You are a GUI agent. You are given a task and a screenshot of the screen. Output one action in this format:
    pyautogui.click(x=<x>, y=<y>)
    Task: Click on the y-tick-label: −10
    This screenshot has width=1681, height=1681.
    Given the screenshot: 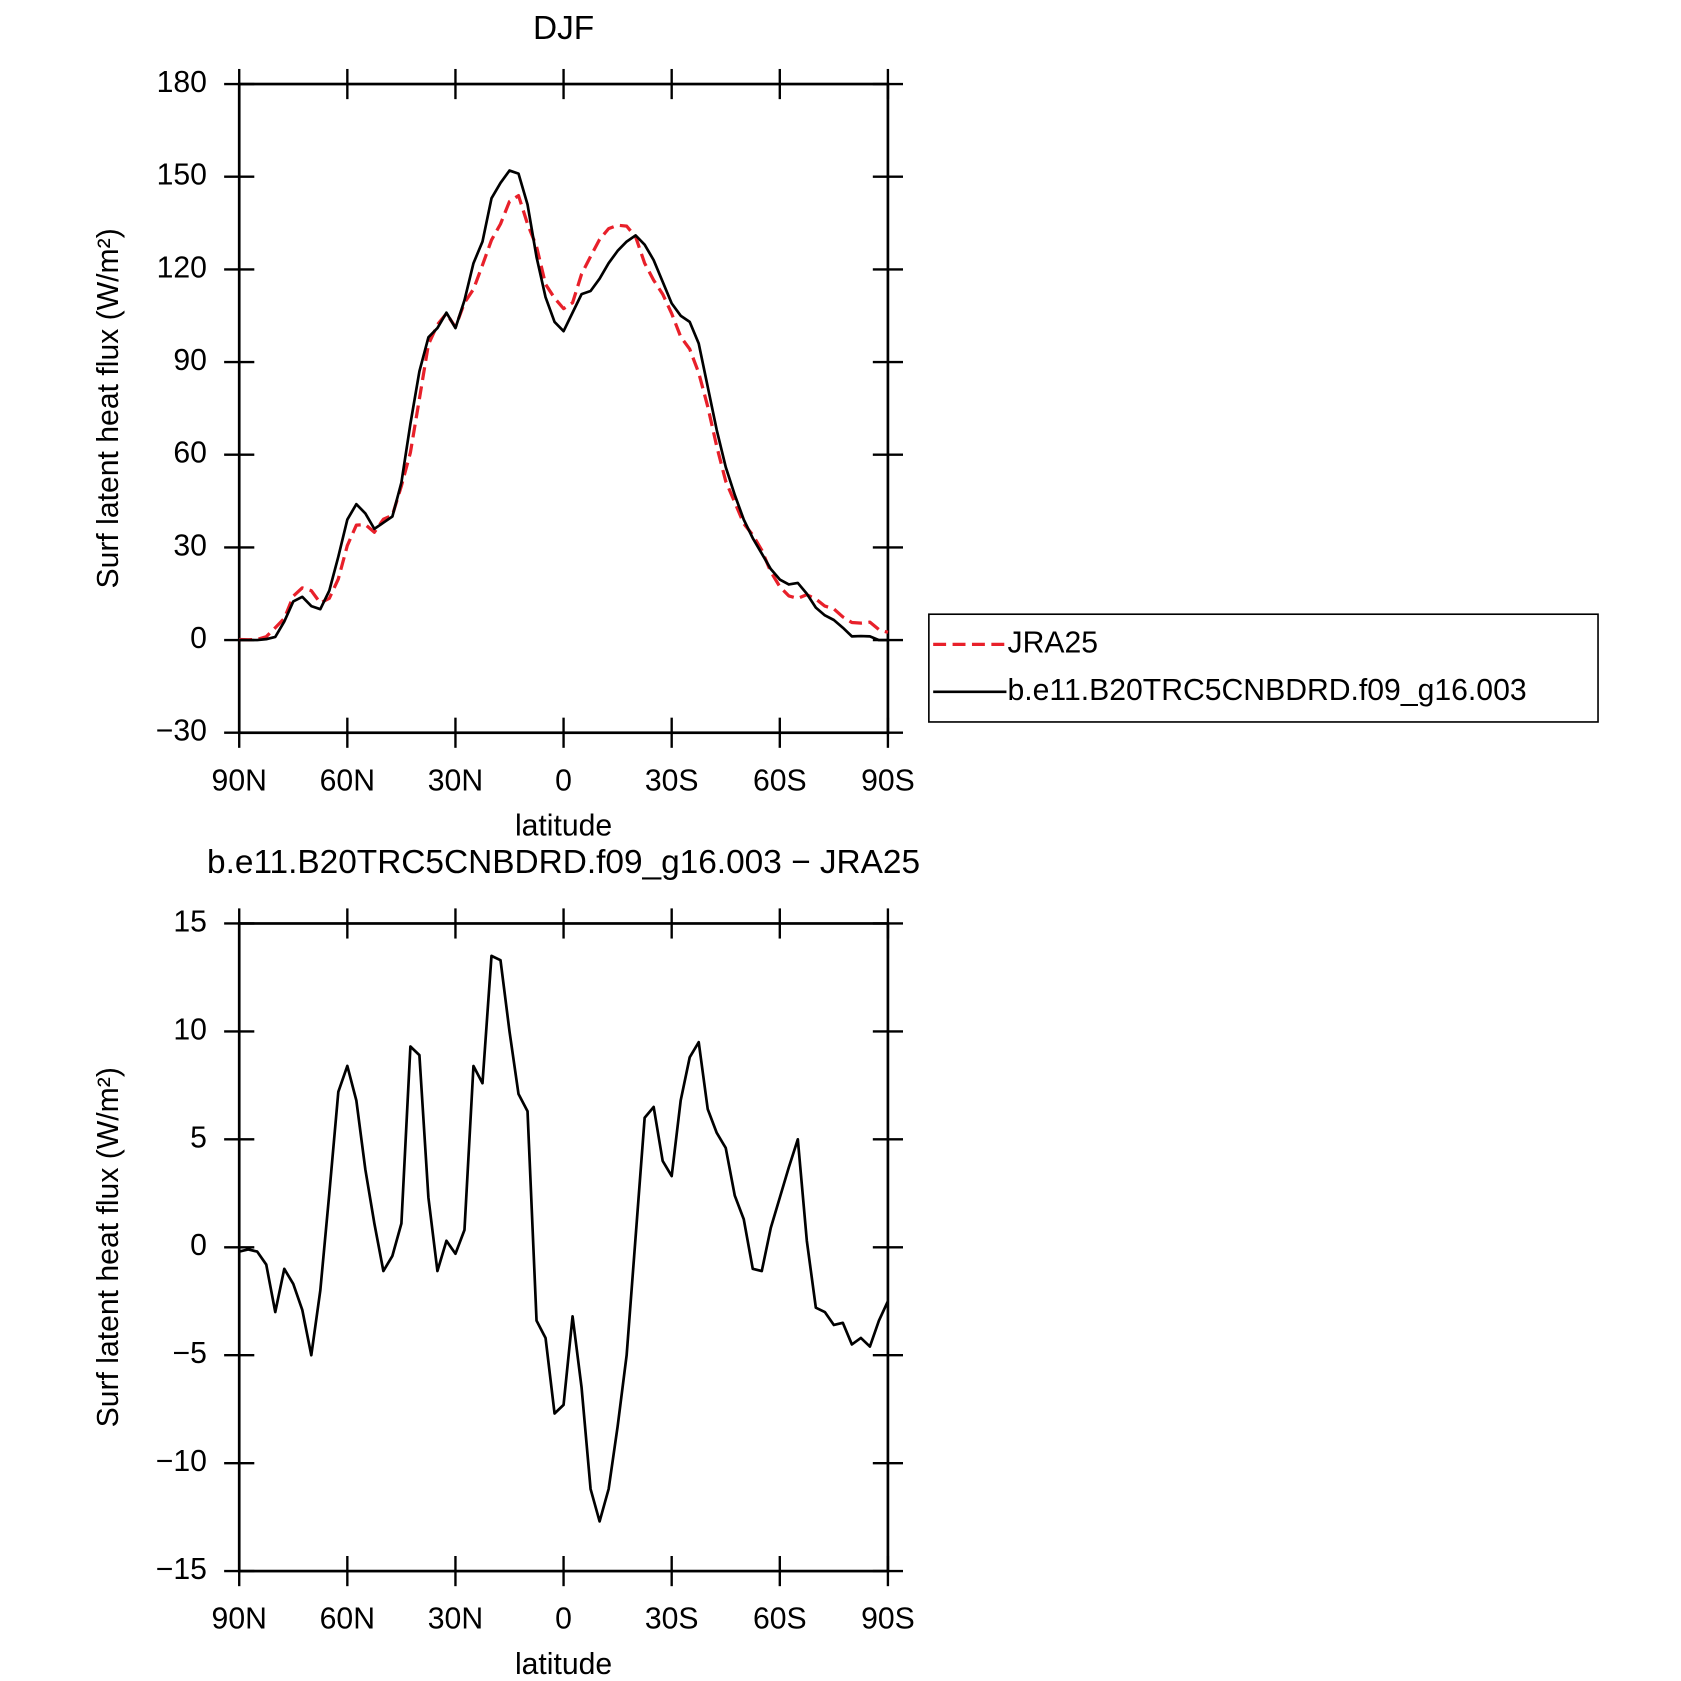 What is the action you would take?
    pyautogui.click(x=181, y=1461)
    